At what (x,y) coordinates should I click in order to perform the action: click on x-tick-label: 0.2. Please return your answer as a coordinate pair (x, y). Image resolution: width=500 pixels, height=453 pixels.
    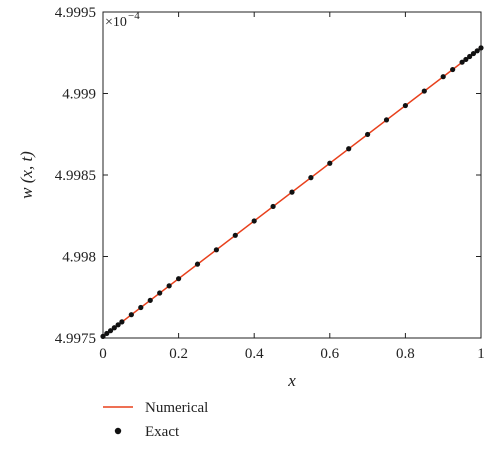
    Looking at the image, I should click on (178, 354).